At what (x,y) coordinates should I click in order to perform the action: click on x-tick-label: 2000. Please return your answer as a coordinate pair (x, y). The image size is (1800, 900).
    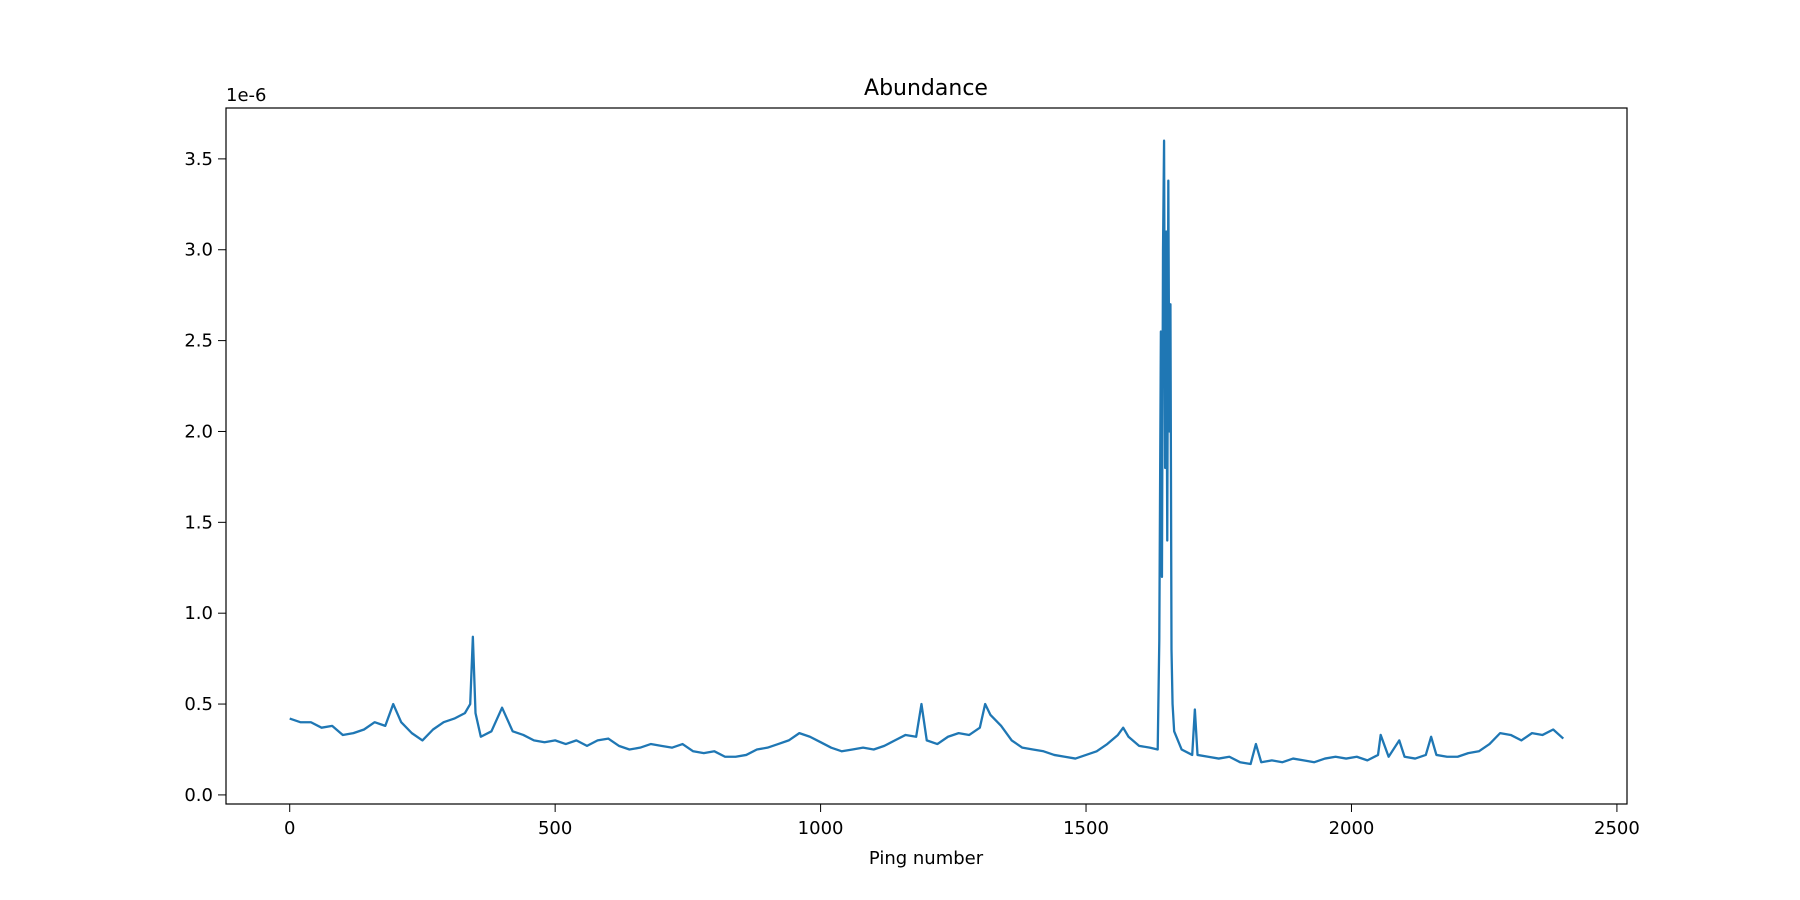
    Looking at the image, I should click on (1352, 828).